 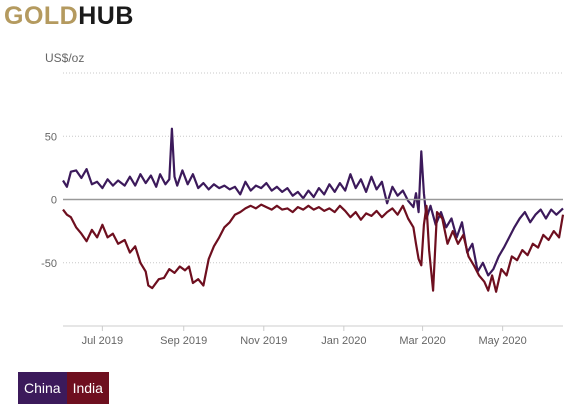 What do you see at coordinates (183, 341) in the screenshot?
I see `x-tick-label: Sep 2019` at bounding box center [183, 341].